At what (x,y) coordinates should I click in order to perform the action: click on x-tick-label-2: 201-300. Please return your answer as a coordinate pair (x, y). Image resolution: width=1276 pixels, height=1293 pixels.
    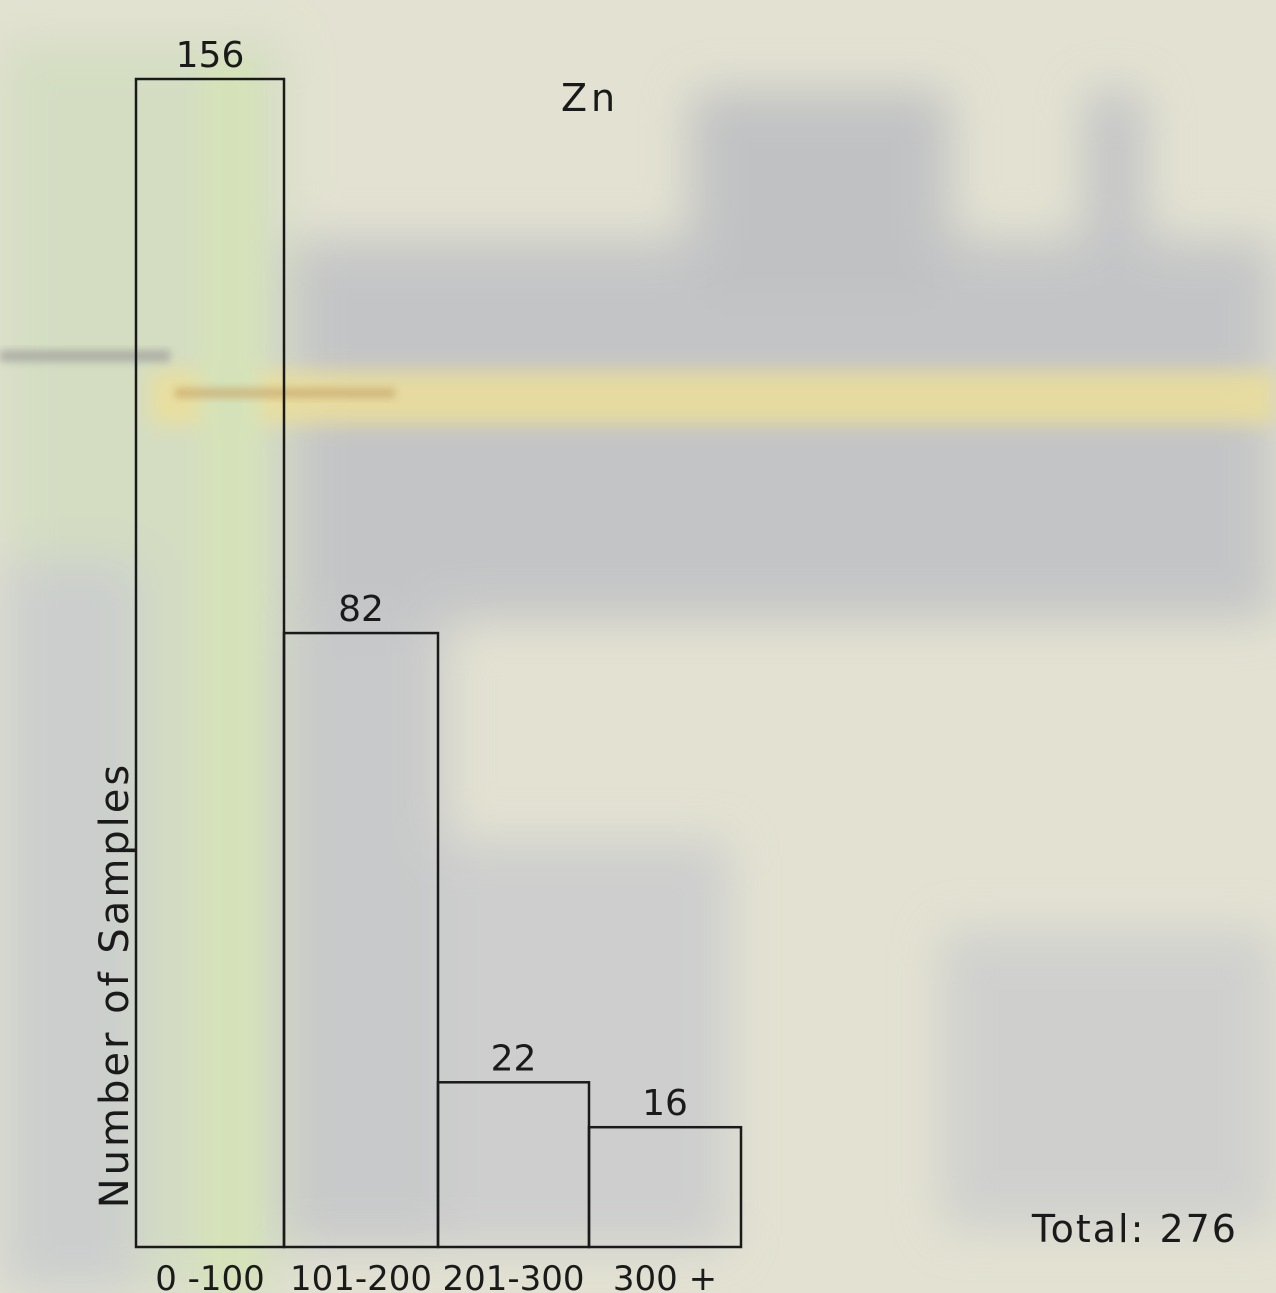
    Looking at the image, I should click on (513, 1276).